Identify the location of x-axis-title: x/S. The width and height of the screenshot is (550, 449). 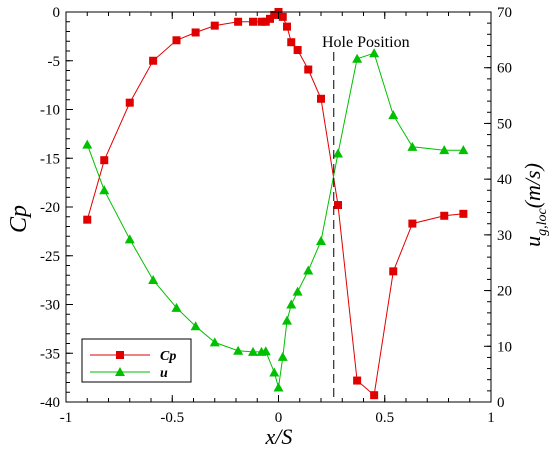
(279, 436).